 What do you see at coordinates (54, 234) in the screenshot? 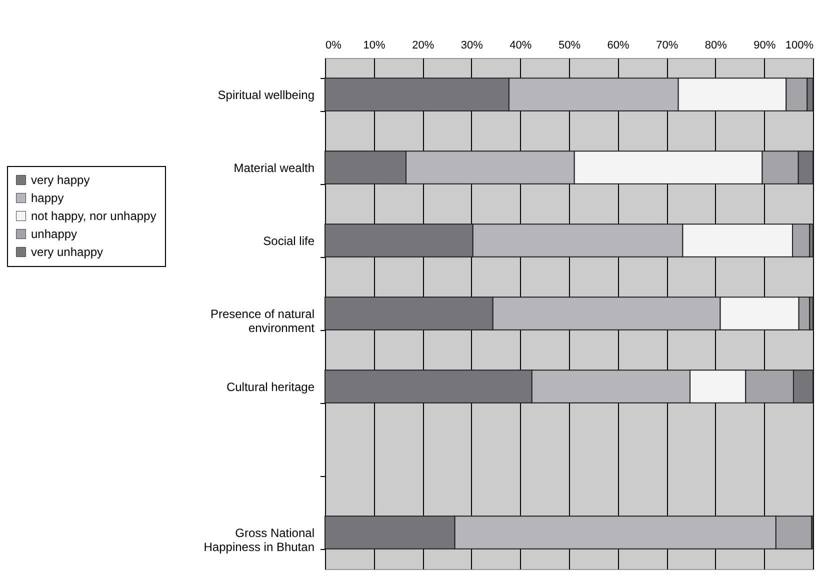
I see `legend-label: unhappy` at bounding box center [54, 234].